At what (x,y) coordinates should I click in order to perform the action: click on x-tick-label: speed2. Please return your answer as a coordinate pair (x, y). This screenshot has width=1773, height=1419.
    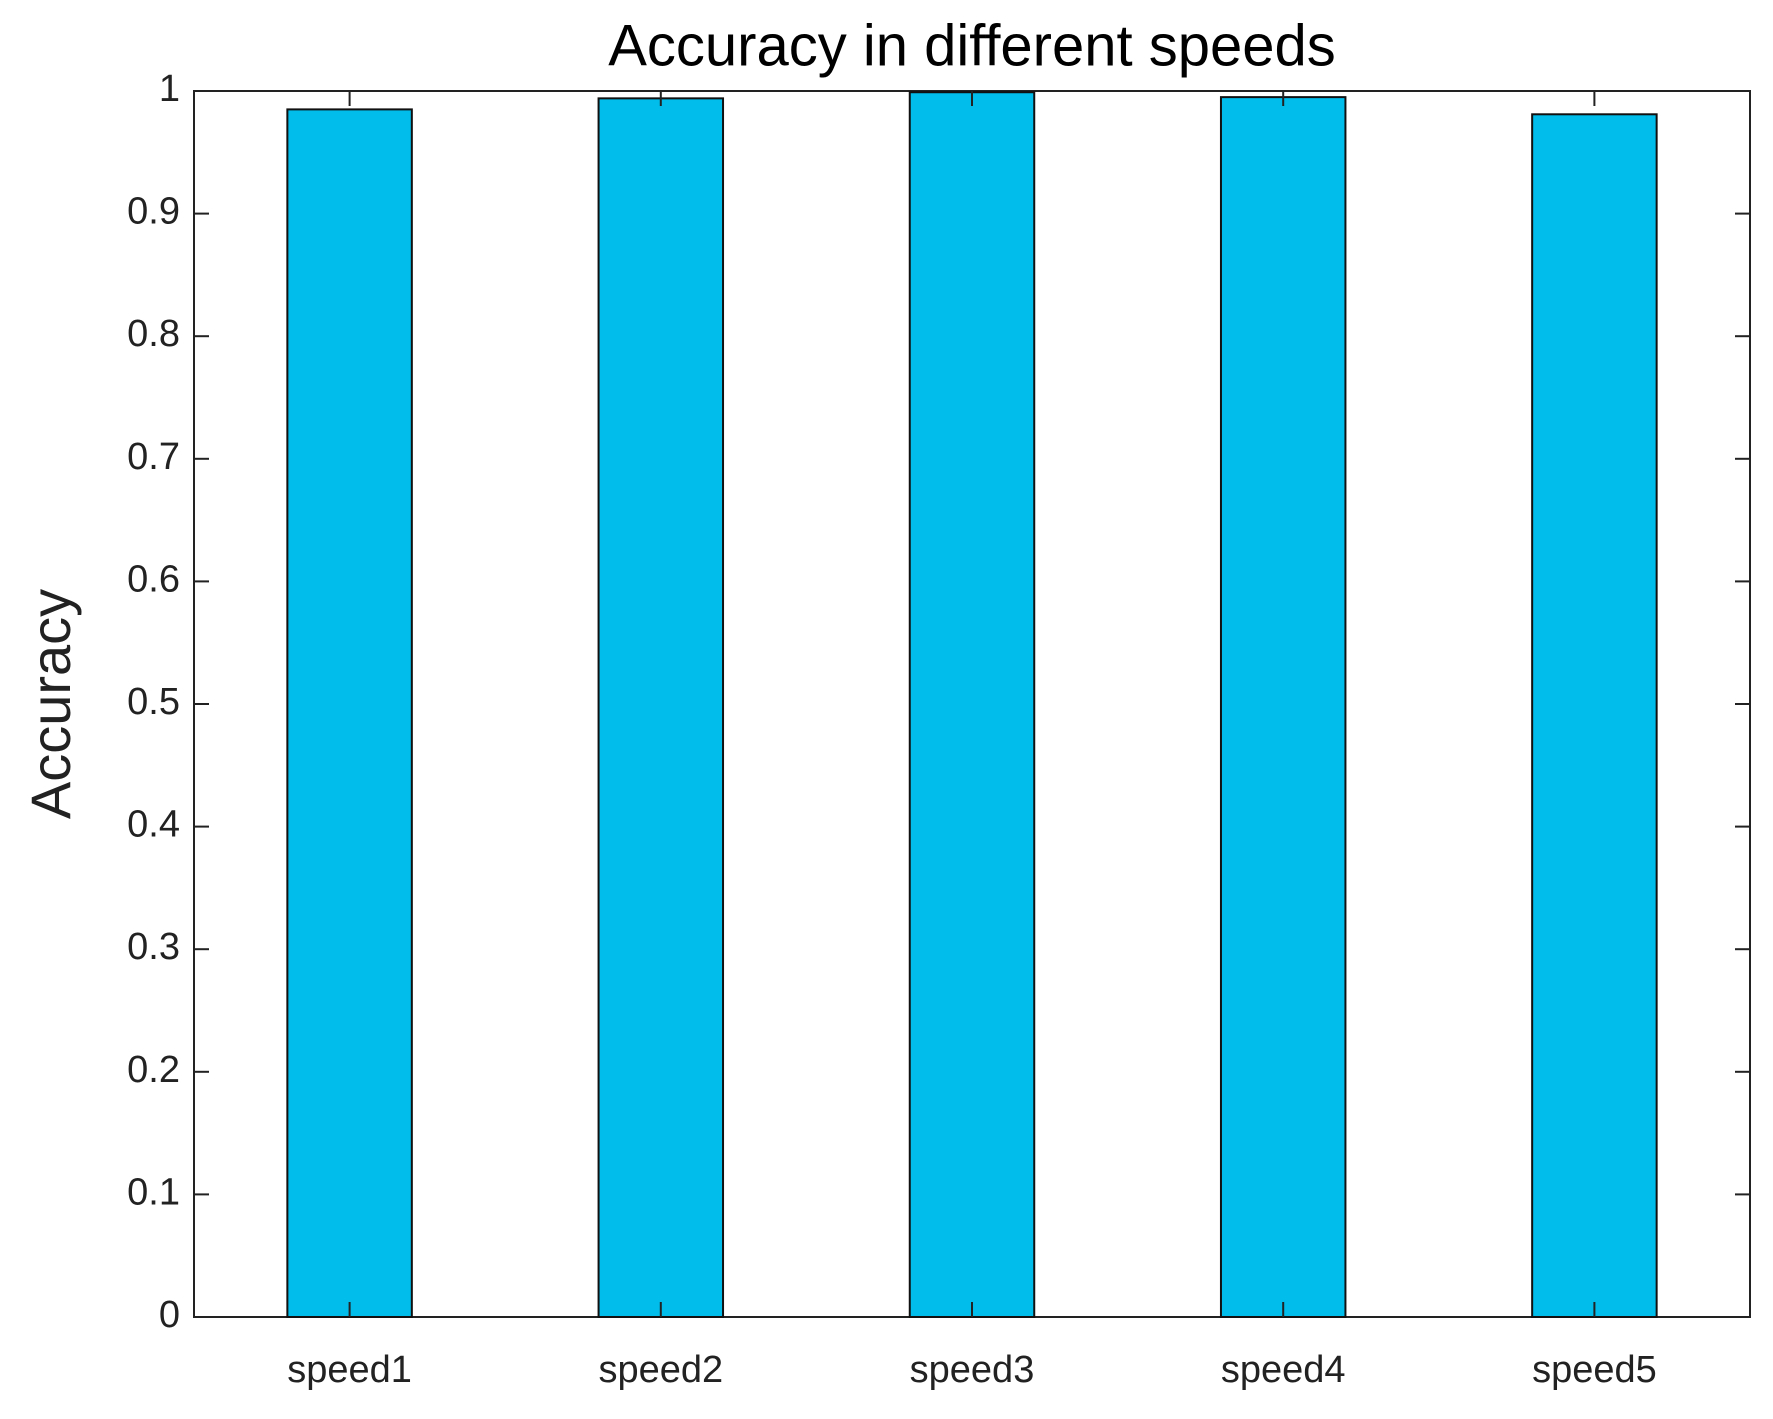
    Looking at the image, I should click on (660, 1370).